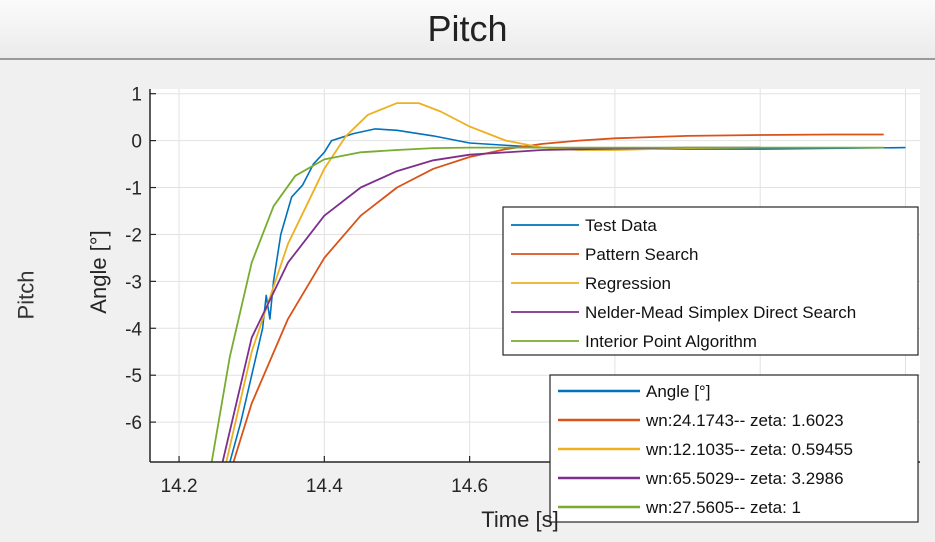 This screenshot has width=935, height=542. I want to click on legend1-entry: Nelder-Mead Simplex Direct Search, so click(720, 312).